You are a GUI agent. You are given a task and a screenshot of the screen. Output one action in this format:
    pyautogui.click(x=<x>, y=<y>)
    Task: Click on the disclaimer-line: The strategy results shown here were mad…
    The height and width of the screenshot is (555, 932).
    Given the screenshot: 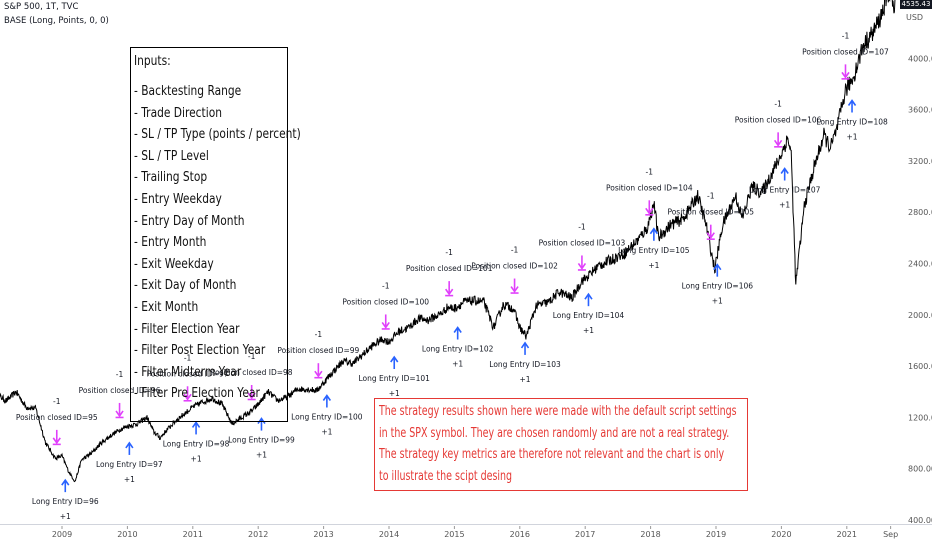 What is the action you would take?
    pyautogui.click(x=558, y=411)
    